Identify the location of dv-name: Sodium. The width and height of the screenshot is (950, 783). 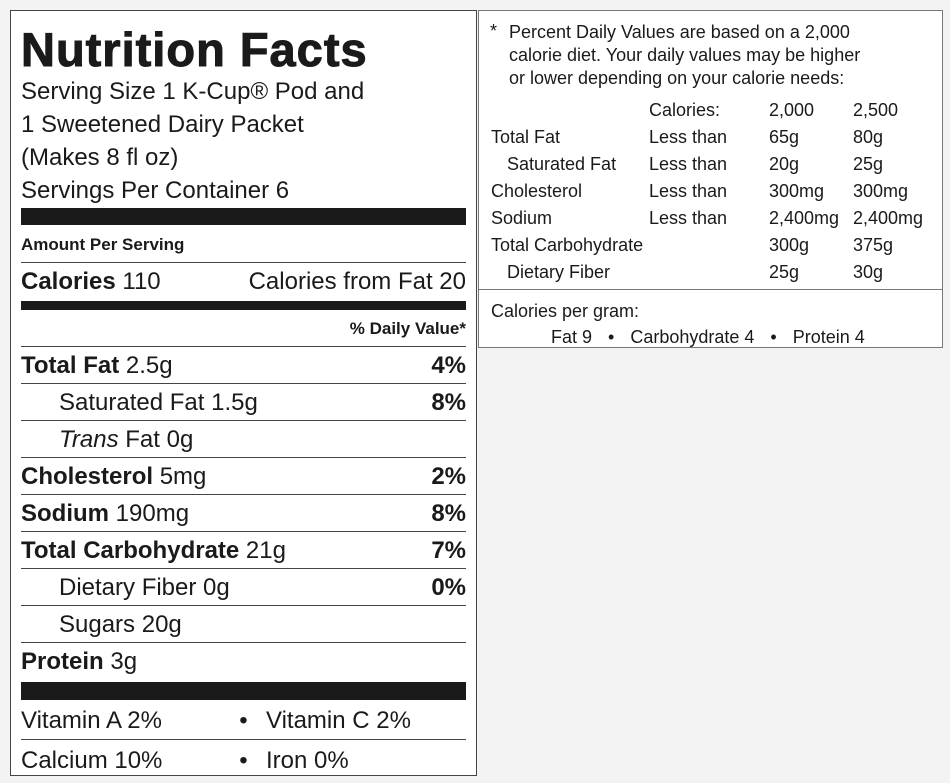
(522, 218).